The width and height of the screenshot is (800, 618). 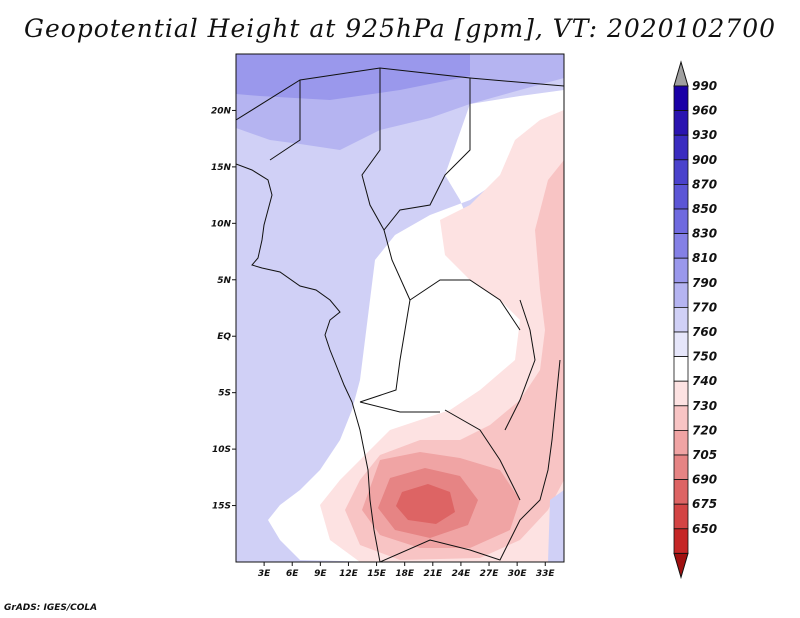 What do you see at coordinates (221, 111) in the screenshot?
I see `lat-tick-label: 20N` at bounding box center [221, 111].